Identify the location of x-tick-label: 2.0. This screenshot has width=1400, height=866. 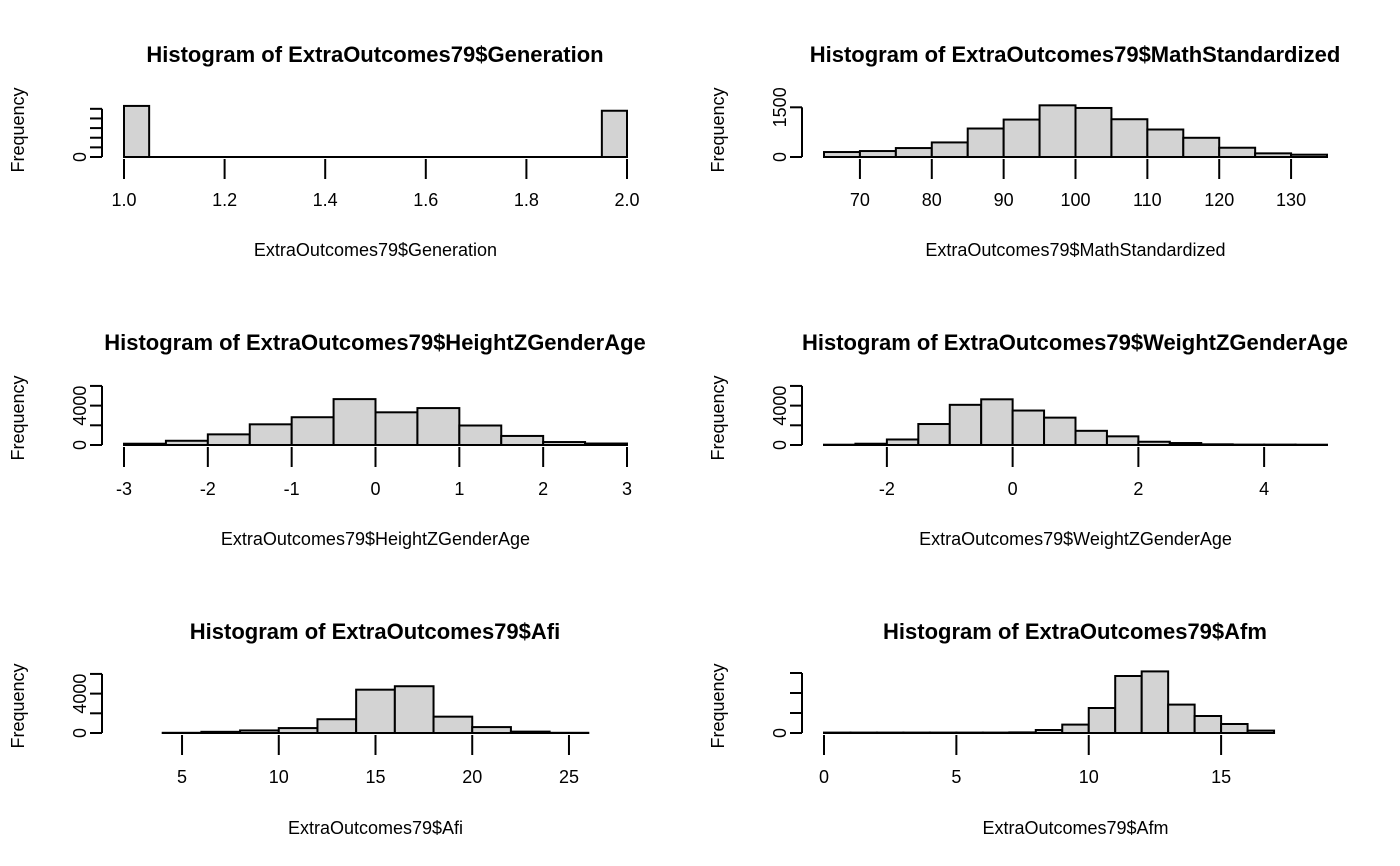
(626, 200).